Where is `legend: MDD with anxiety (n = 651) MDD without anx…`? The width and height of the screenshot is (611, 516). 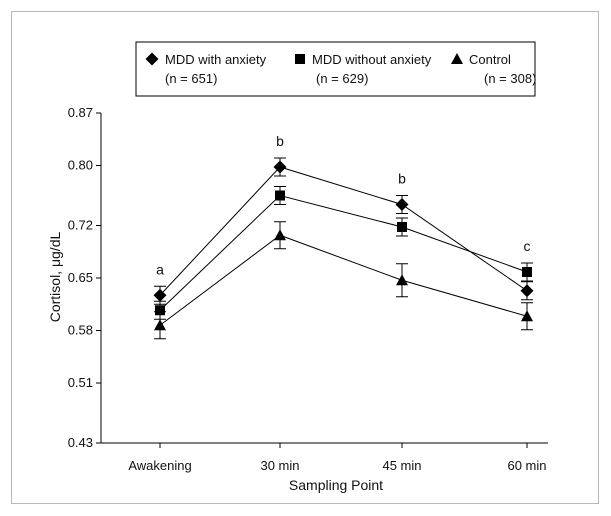
legend: MDD with anxiety (n = 651) MDD without anx… is located at coordinates (335, 69).